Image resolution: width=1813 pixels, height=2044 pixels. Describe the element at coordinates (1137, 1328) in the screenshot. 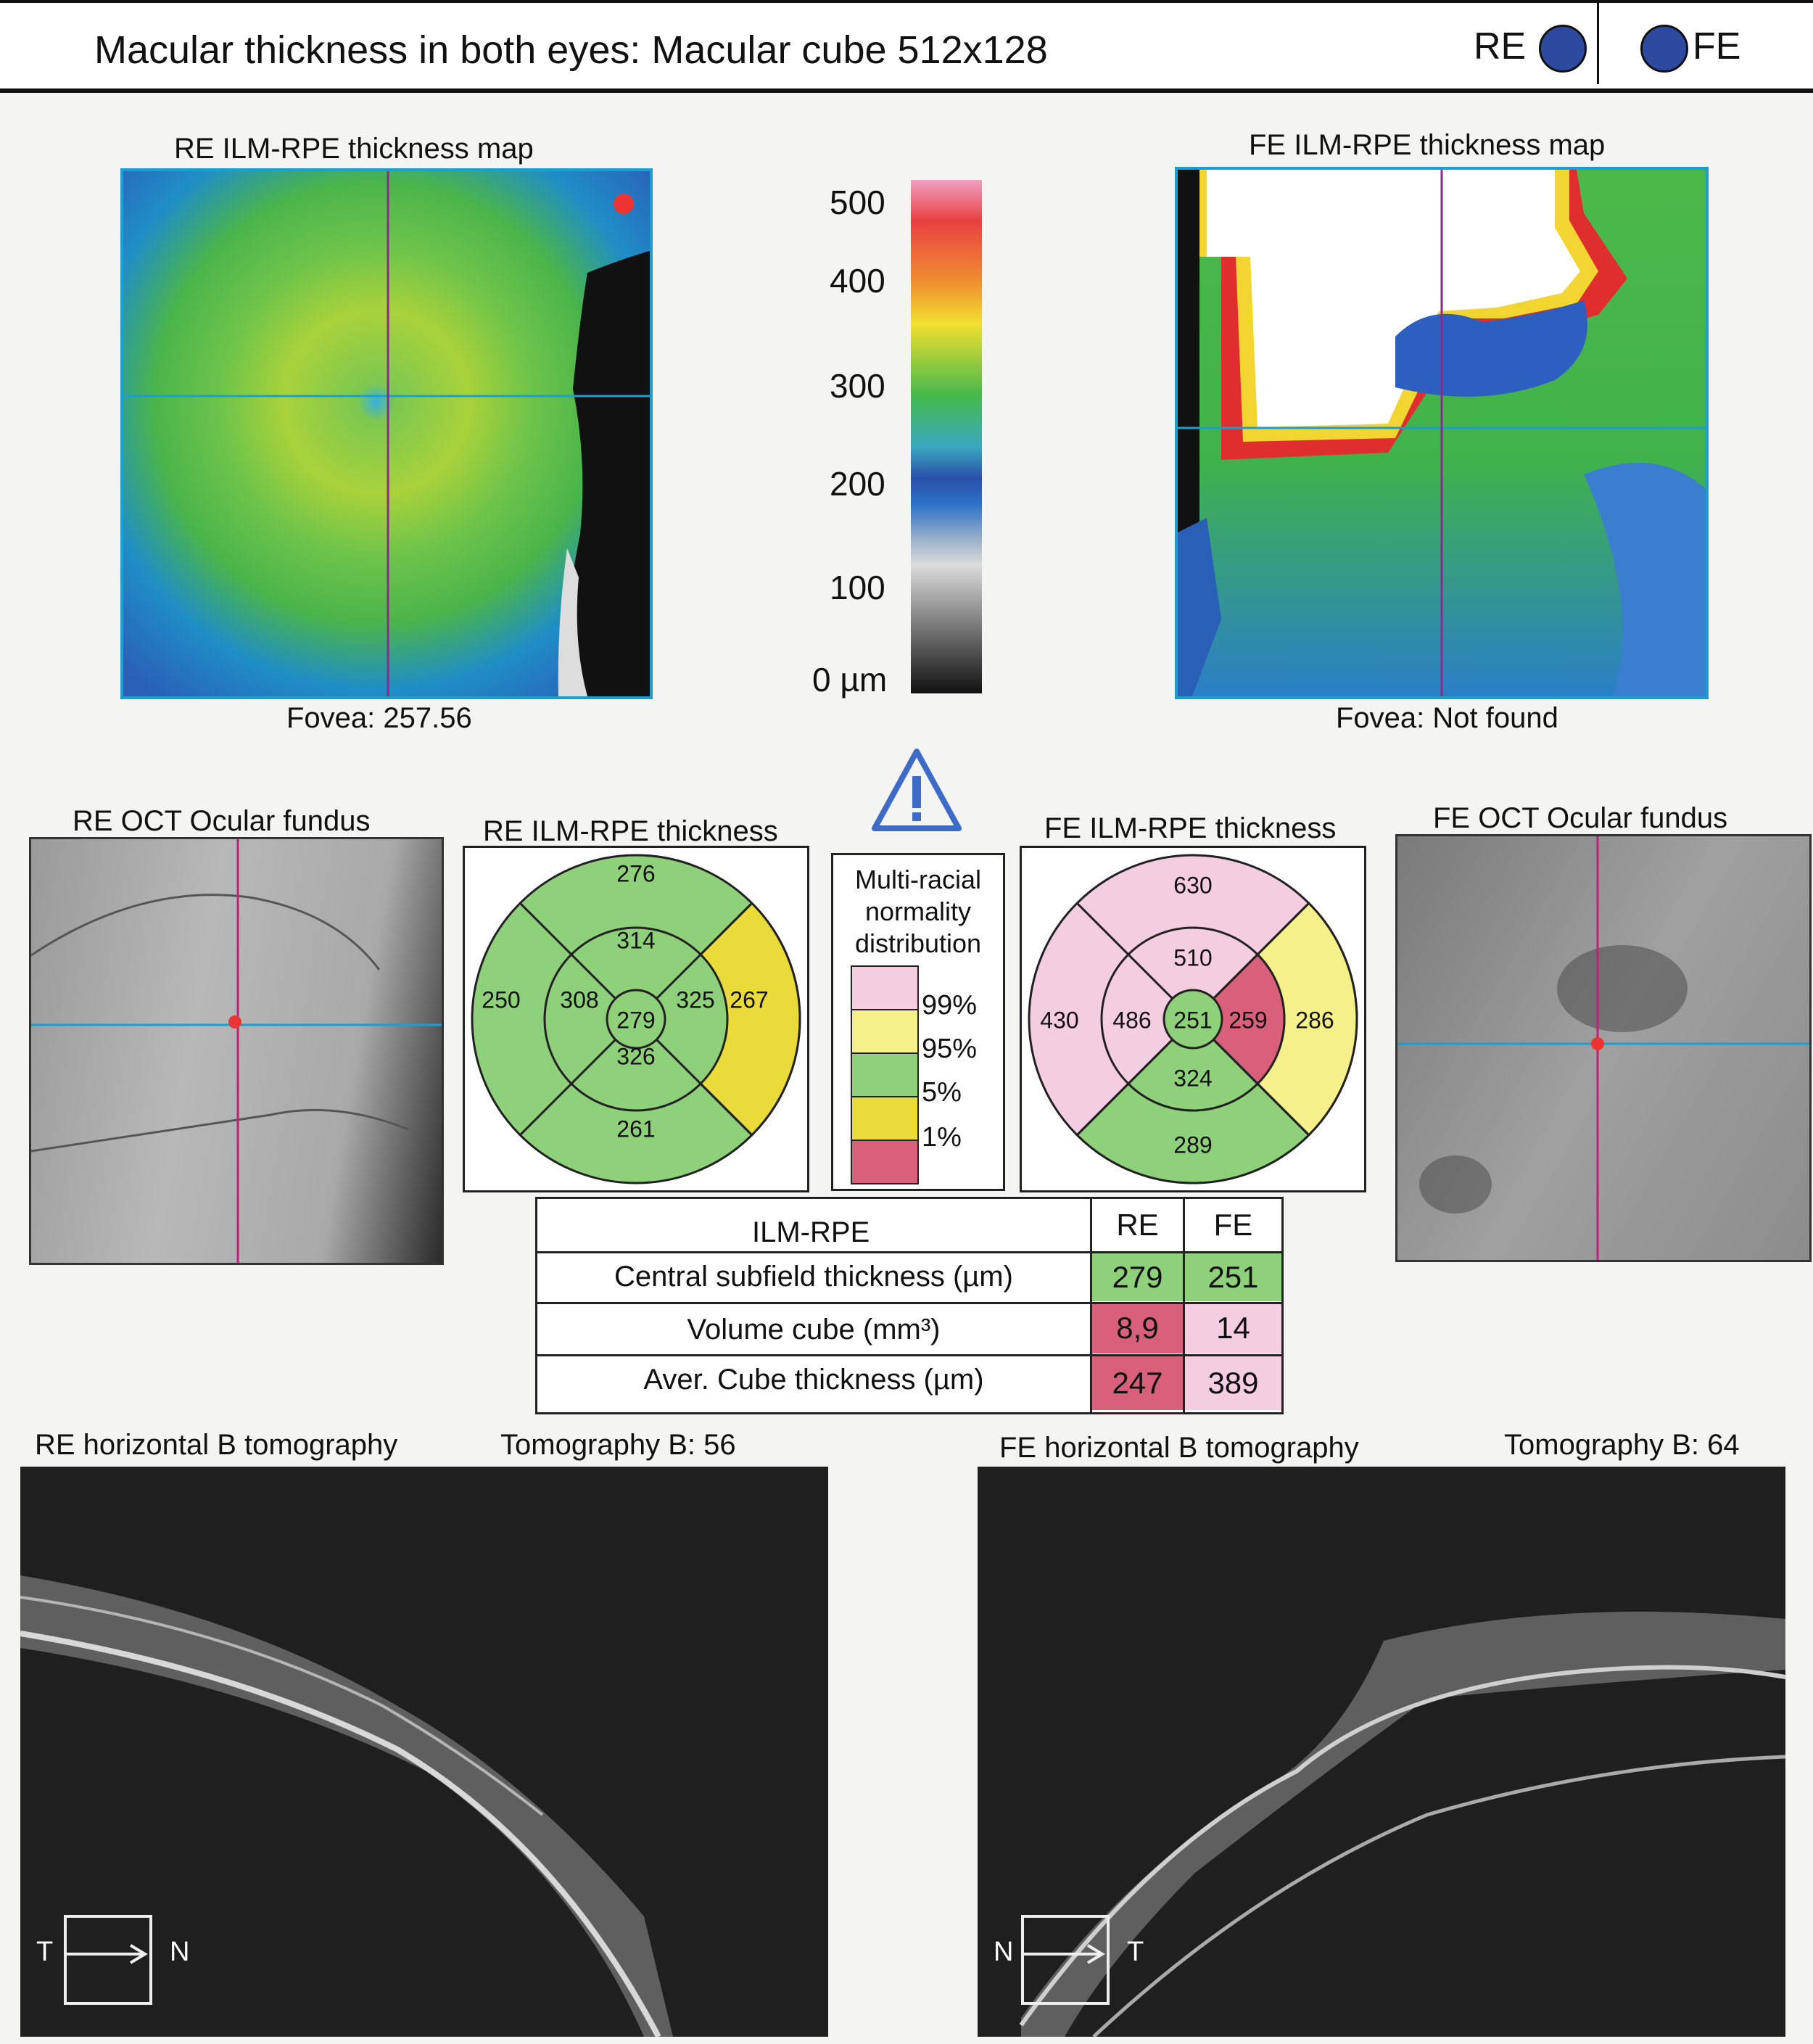

I see `table-cell-re: 8,9` at that location.